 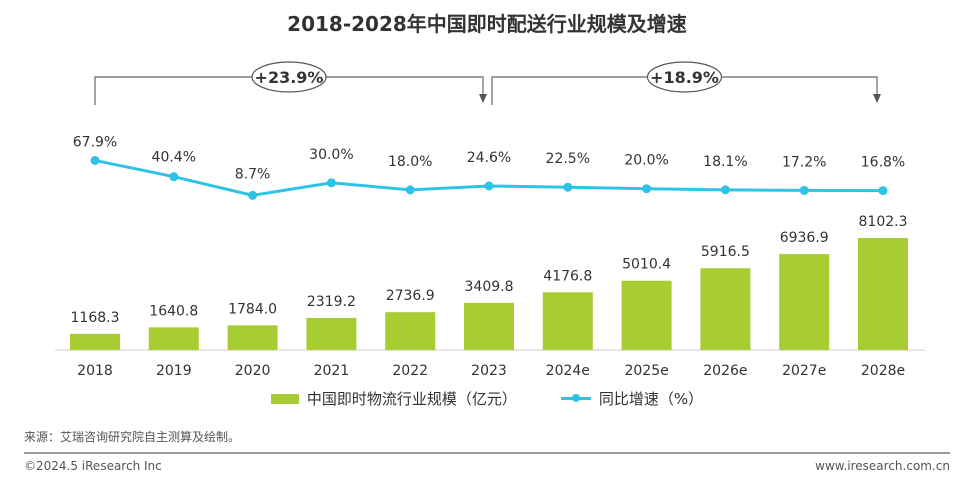 What do you see at coordinates (883, 222) in the screenshot?
I see `bar-value-label: 8102.3` at bounding box center [883, 222].